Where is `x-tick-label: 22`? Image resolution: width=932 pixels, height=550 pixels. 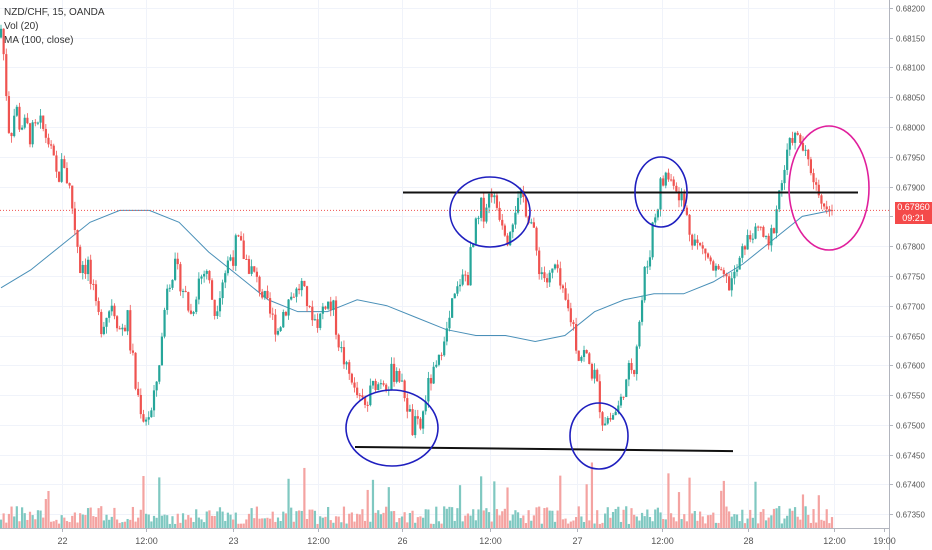 x-tick-label: 22 is located at coordinates (62, 541).